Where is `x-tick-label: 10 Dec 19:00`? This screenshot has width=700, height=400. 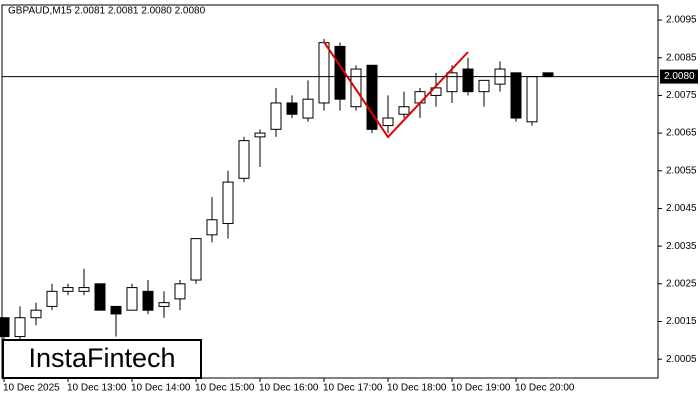
x-tick-label: 10 Dec 19:00 is located at coordinates (481, 388).